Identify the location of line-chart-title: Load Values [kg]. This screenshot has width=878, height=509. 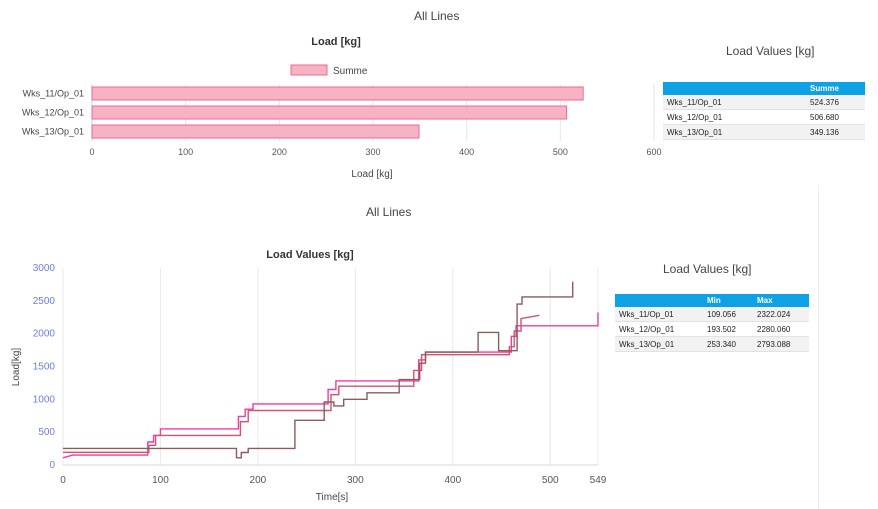
(310, 255).